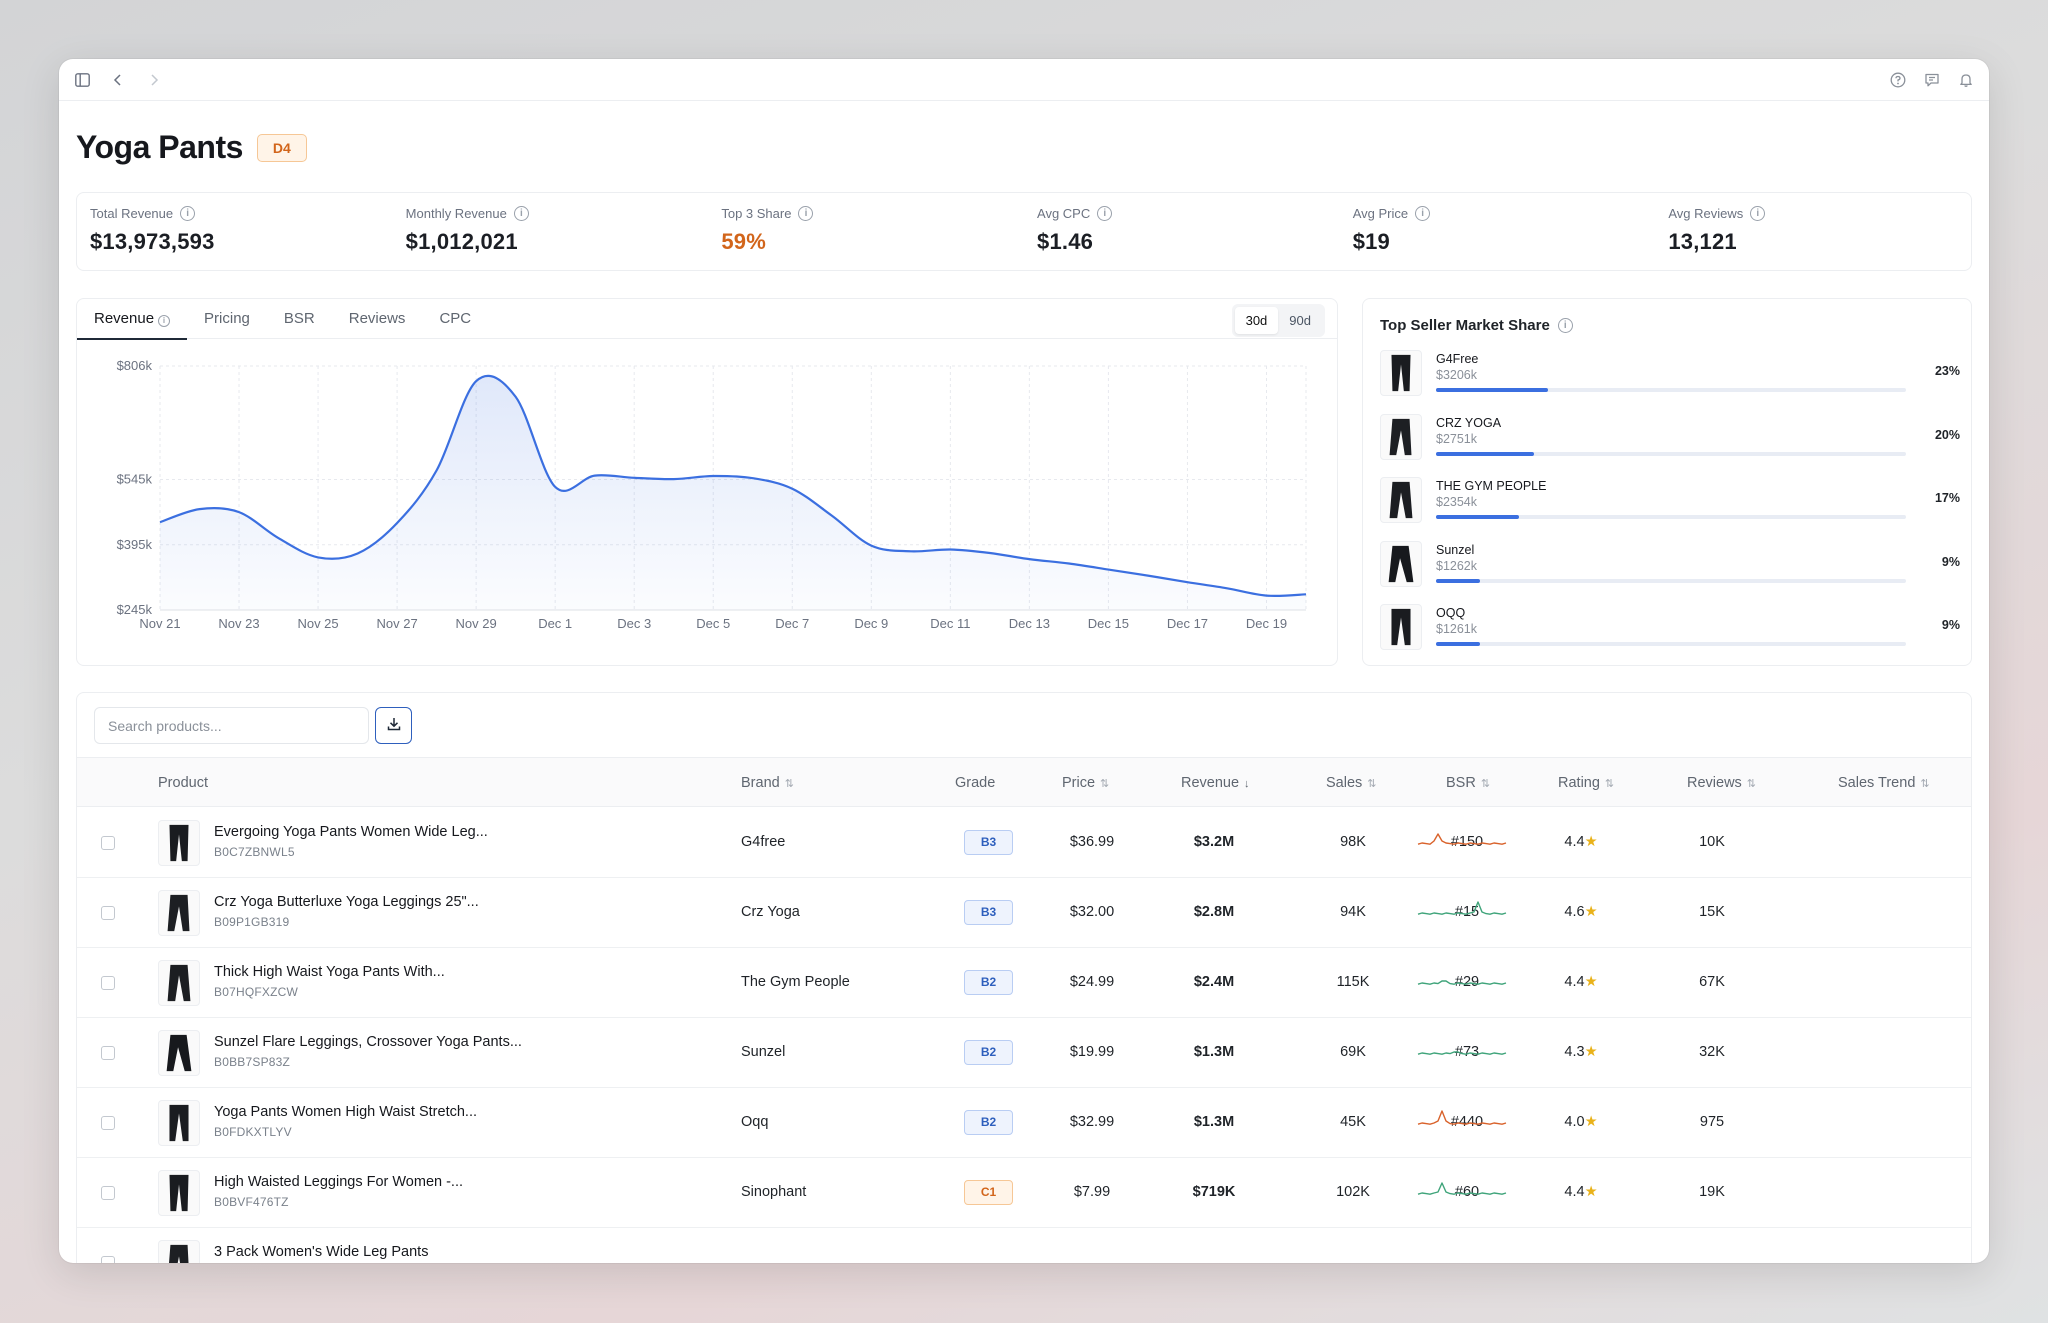 The width and height of the screenshot is (2048, 1323). What do you see at coordinates (1215, 783) in the screenshot?
I see `column-revenue: Revenue ↓` at bounding box center [1215, 783].